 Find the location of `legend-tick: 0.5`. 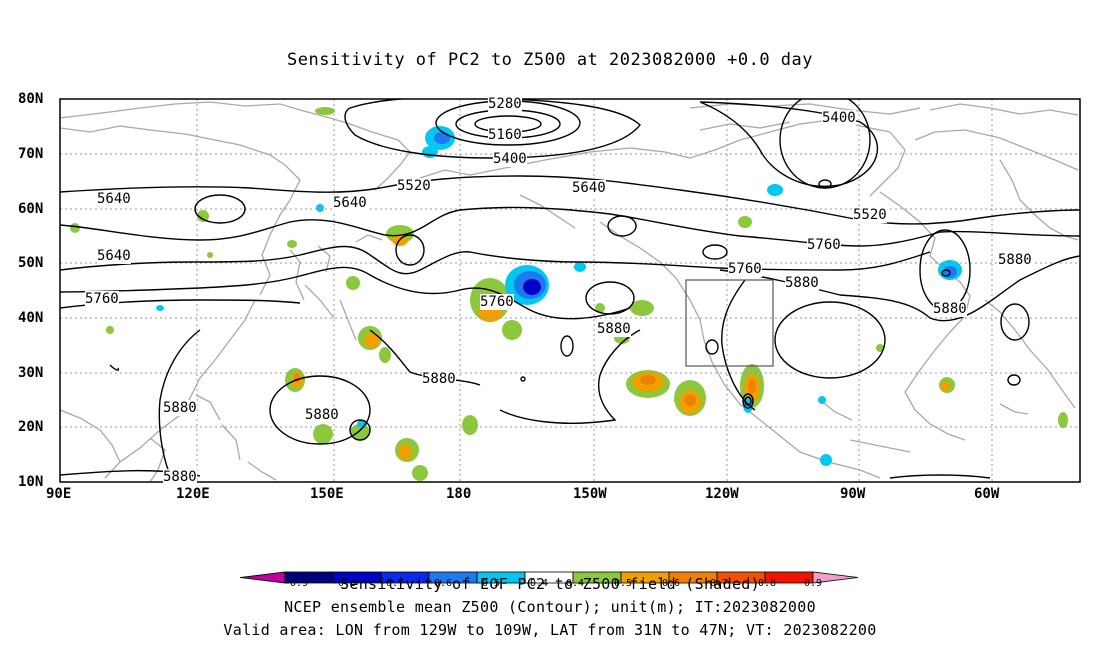

legend-tick: 0.5 is located at coordinates (623, 583).